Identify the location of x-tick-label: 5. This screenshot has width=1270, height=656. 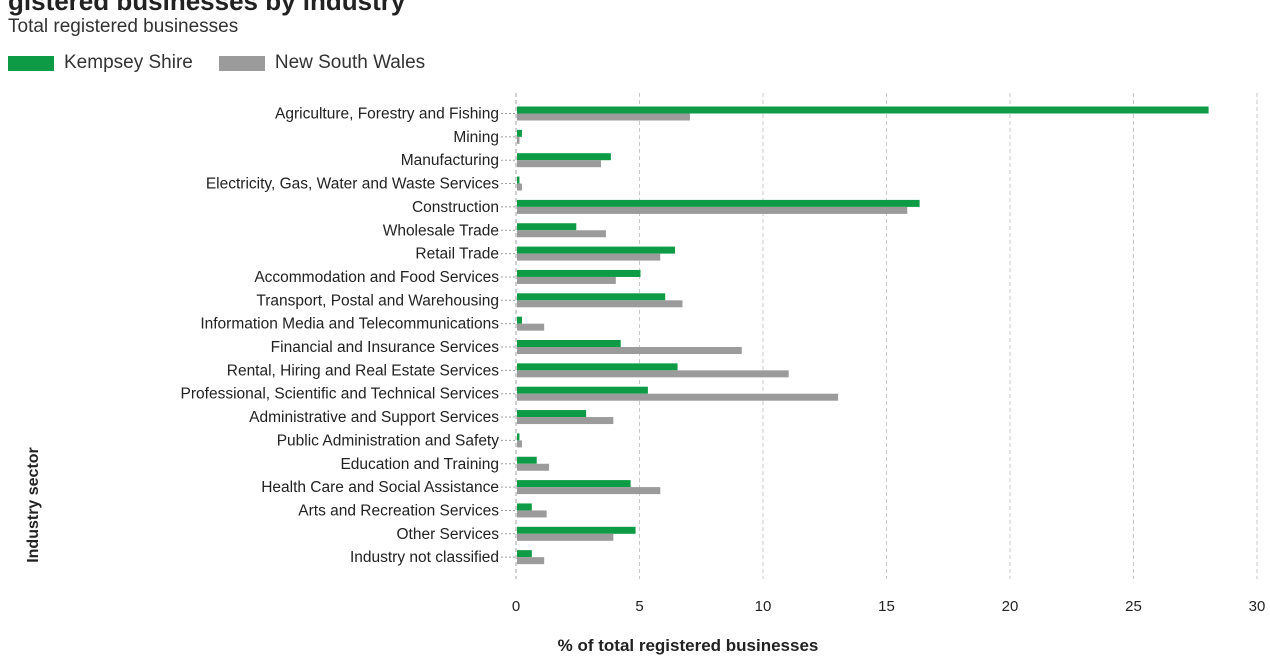
(639, 606).